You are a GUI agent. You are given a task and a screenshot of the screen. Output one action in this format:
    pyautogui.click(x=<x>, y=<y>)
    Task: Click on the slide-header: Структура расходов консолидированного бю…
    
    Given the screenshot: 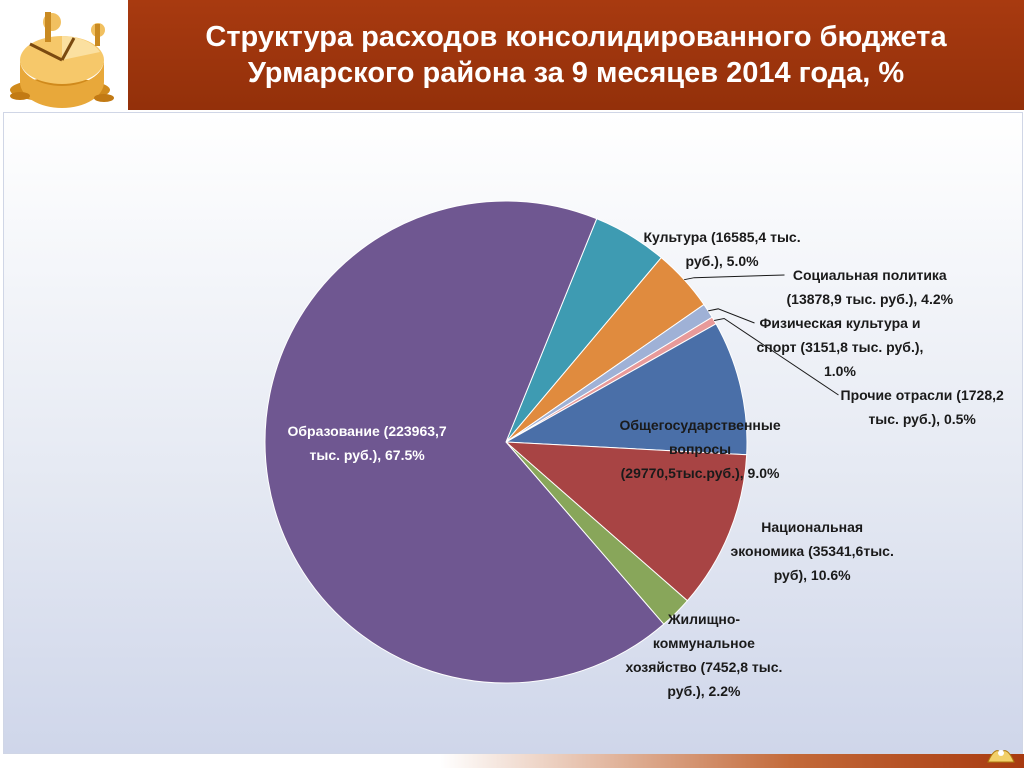 What is the action you would take?
    pyautogui.click(x=512, y=55)
    